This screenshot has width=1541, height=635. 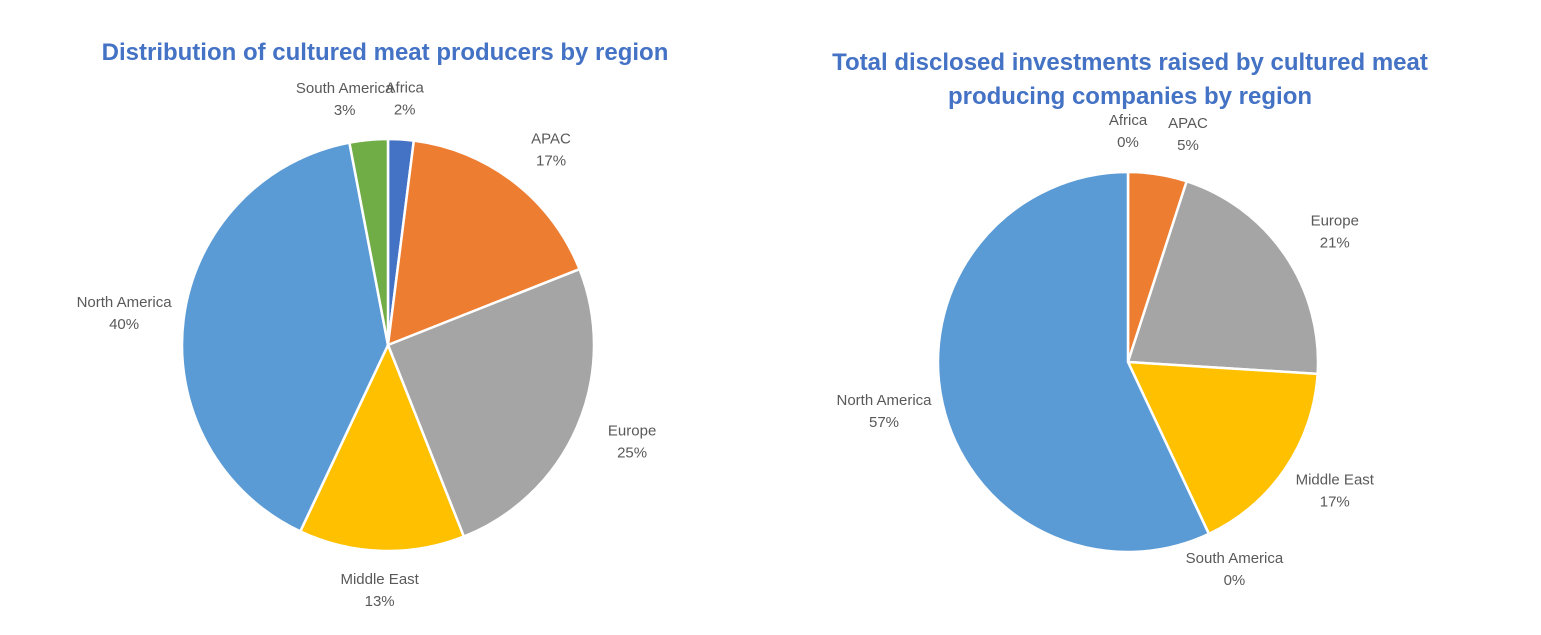 I want to click on data-label: Africa 2%, so click(x=405, y=98).